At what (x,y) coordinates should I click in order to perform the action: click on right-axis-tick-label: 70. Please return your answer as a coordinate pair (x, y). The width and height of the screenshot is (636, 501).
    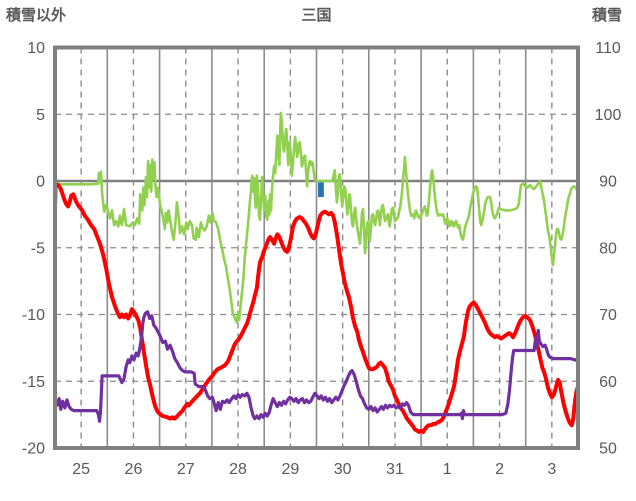
    Looking at the image, I should click on (608, 315).